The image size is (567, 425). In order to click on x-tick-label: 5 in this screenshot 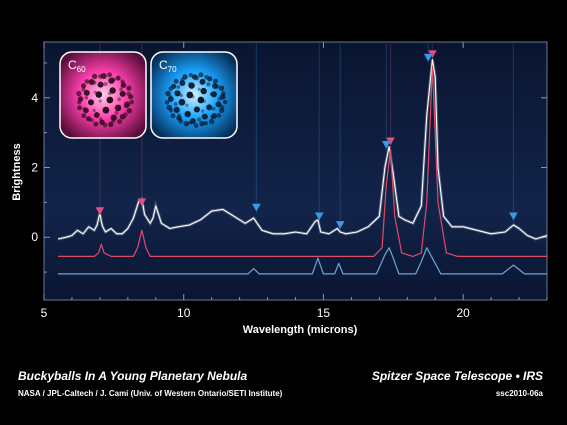, I will do `click(44, 313)`.